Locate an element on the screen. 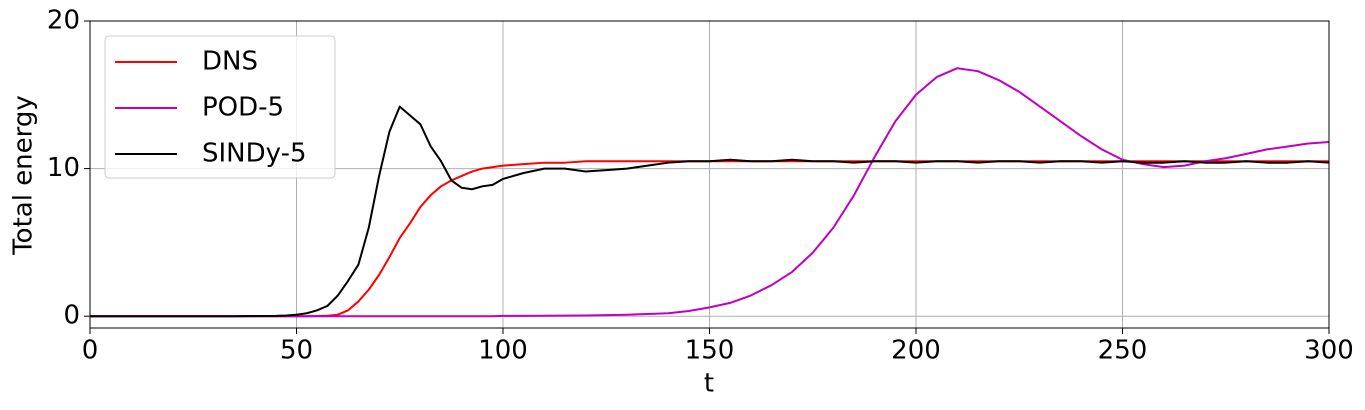 This screenshot has width=1365, height=410. x-tick-label: 0 is located at coordinates (90, 351).